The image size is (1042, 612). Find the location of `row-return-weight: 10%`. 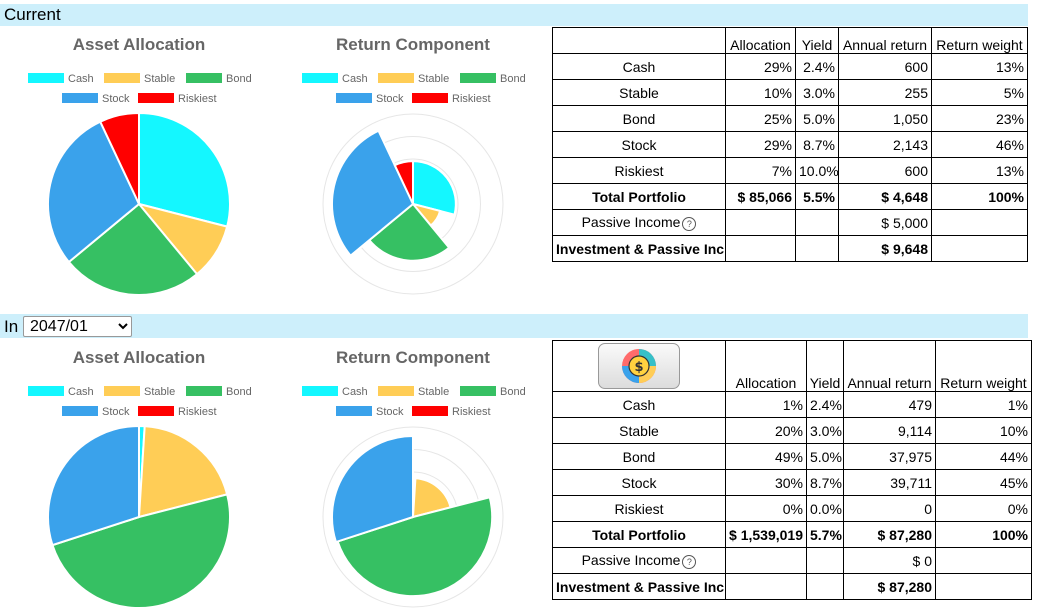

row-return-weight: 10% is located at coordinates (983, 430).